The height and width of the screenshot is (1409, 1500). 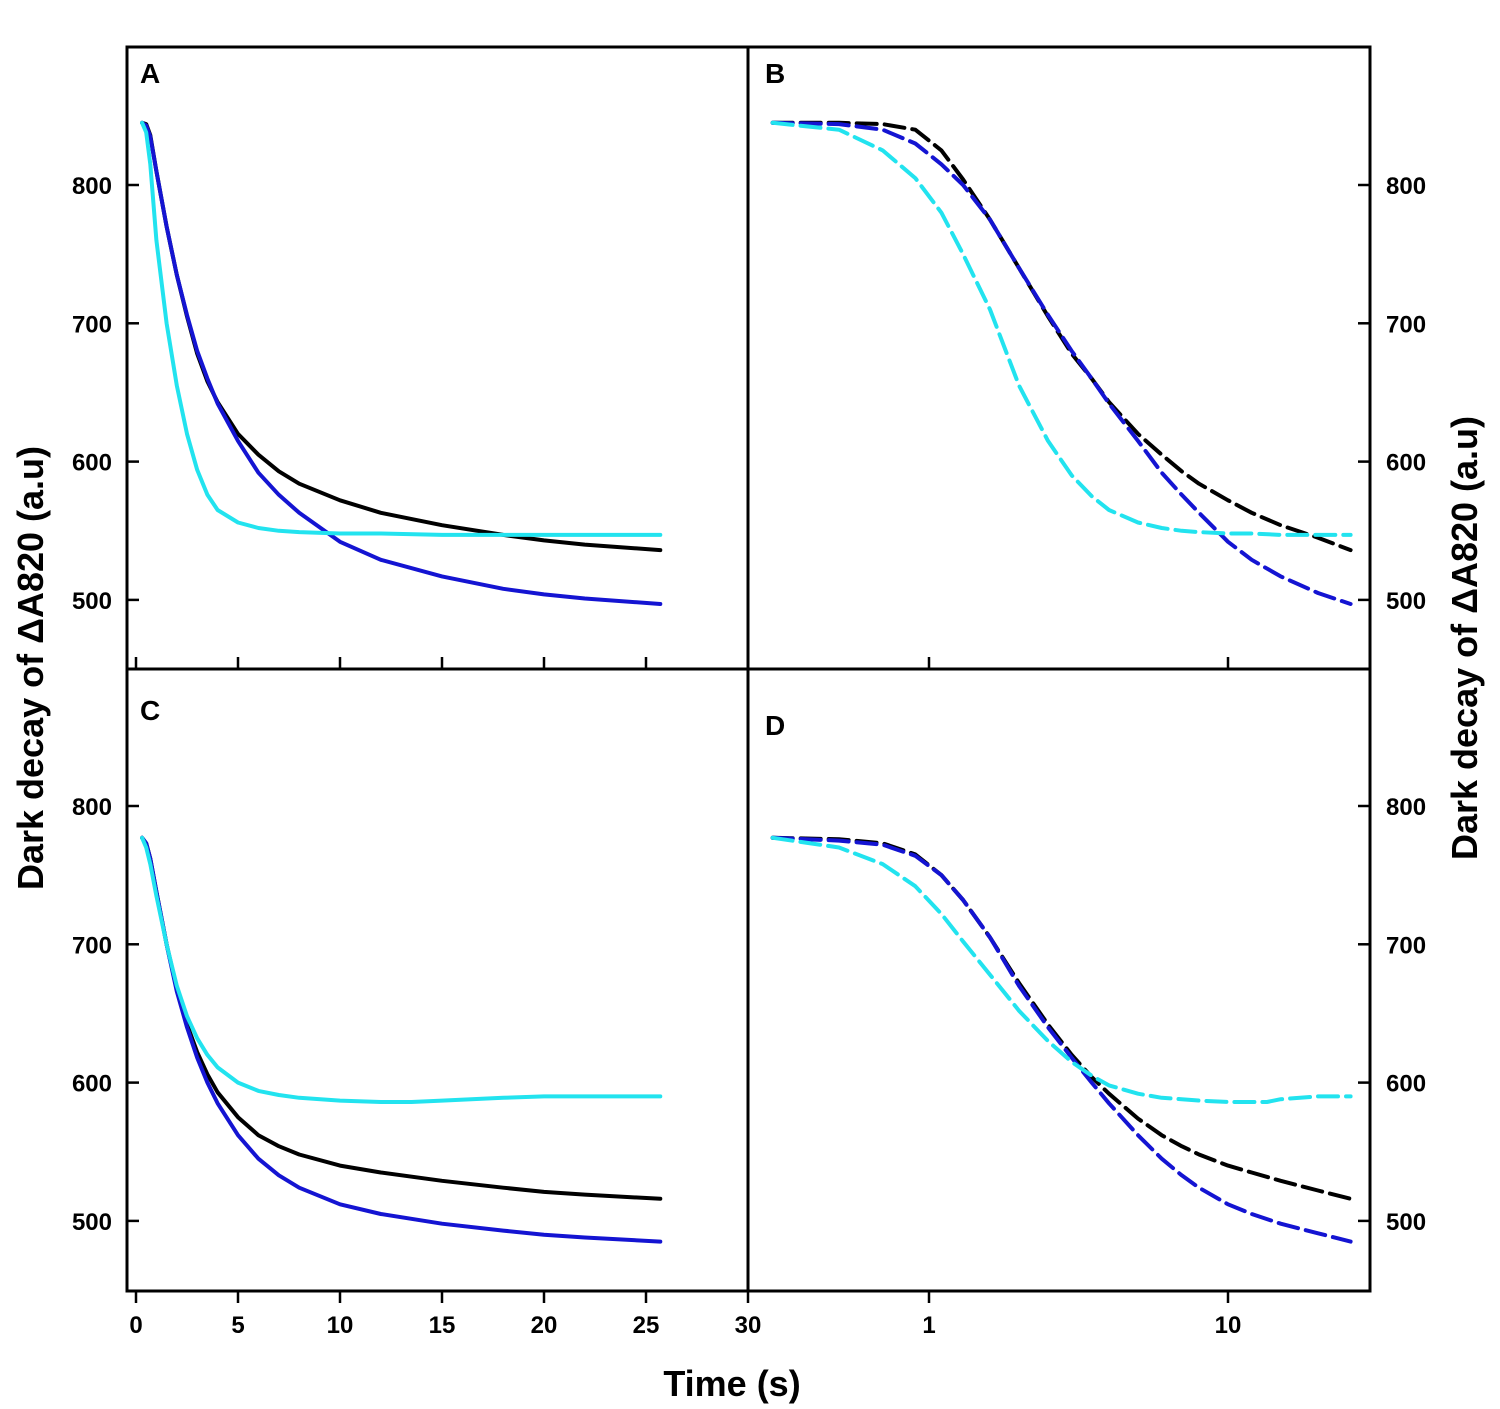 What do you see at coordinates (1406, 807) in the screenshot?
I see `y-tick-label-d-800: 800` at bounding box center [1406, 807].